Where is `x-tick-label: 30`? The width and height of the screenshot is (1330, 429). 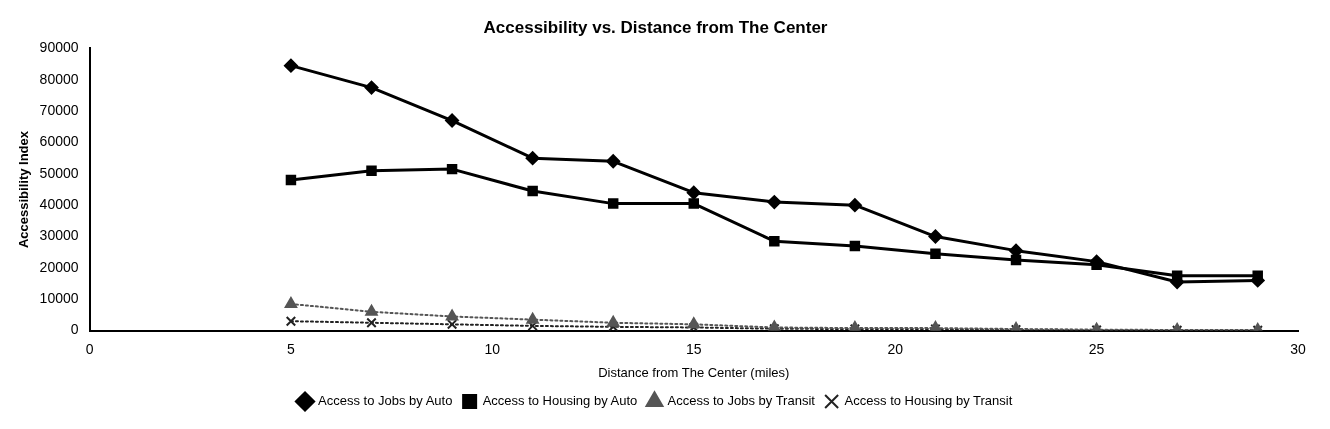 x-tick-label: 30 is located at coordinates (1298, 348).